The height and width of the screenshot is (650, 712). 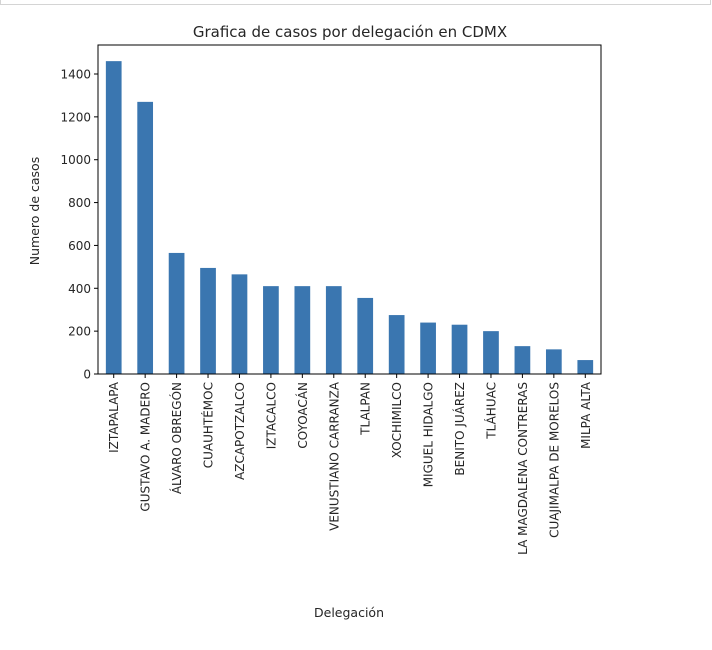 What do you see at coordinates (79, 289) in the screenshot?
I see `y-tick-label: 400` at bounding box center [79, 289].